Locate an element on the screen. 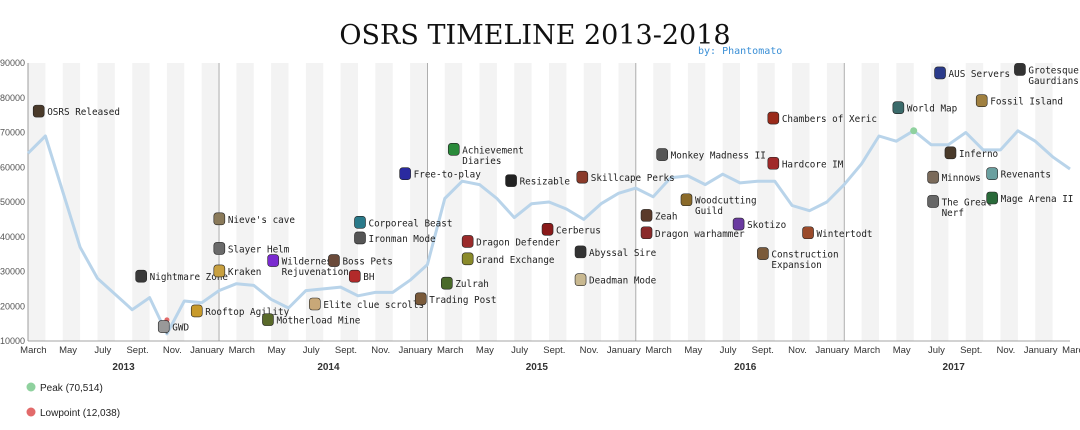 This screenshot has height=430, width=1080. annotation-label: Corporeal Beast is located at coordinates (410, 223).